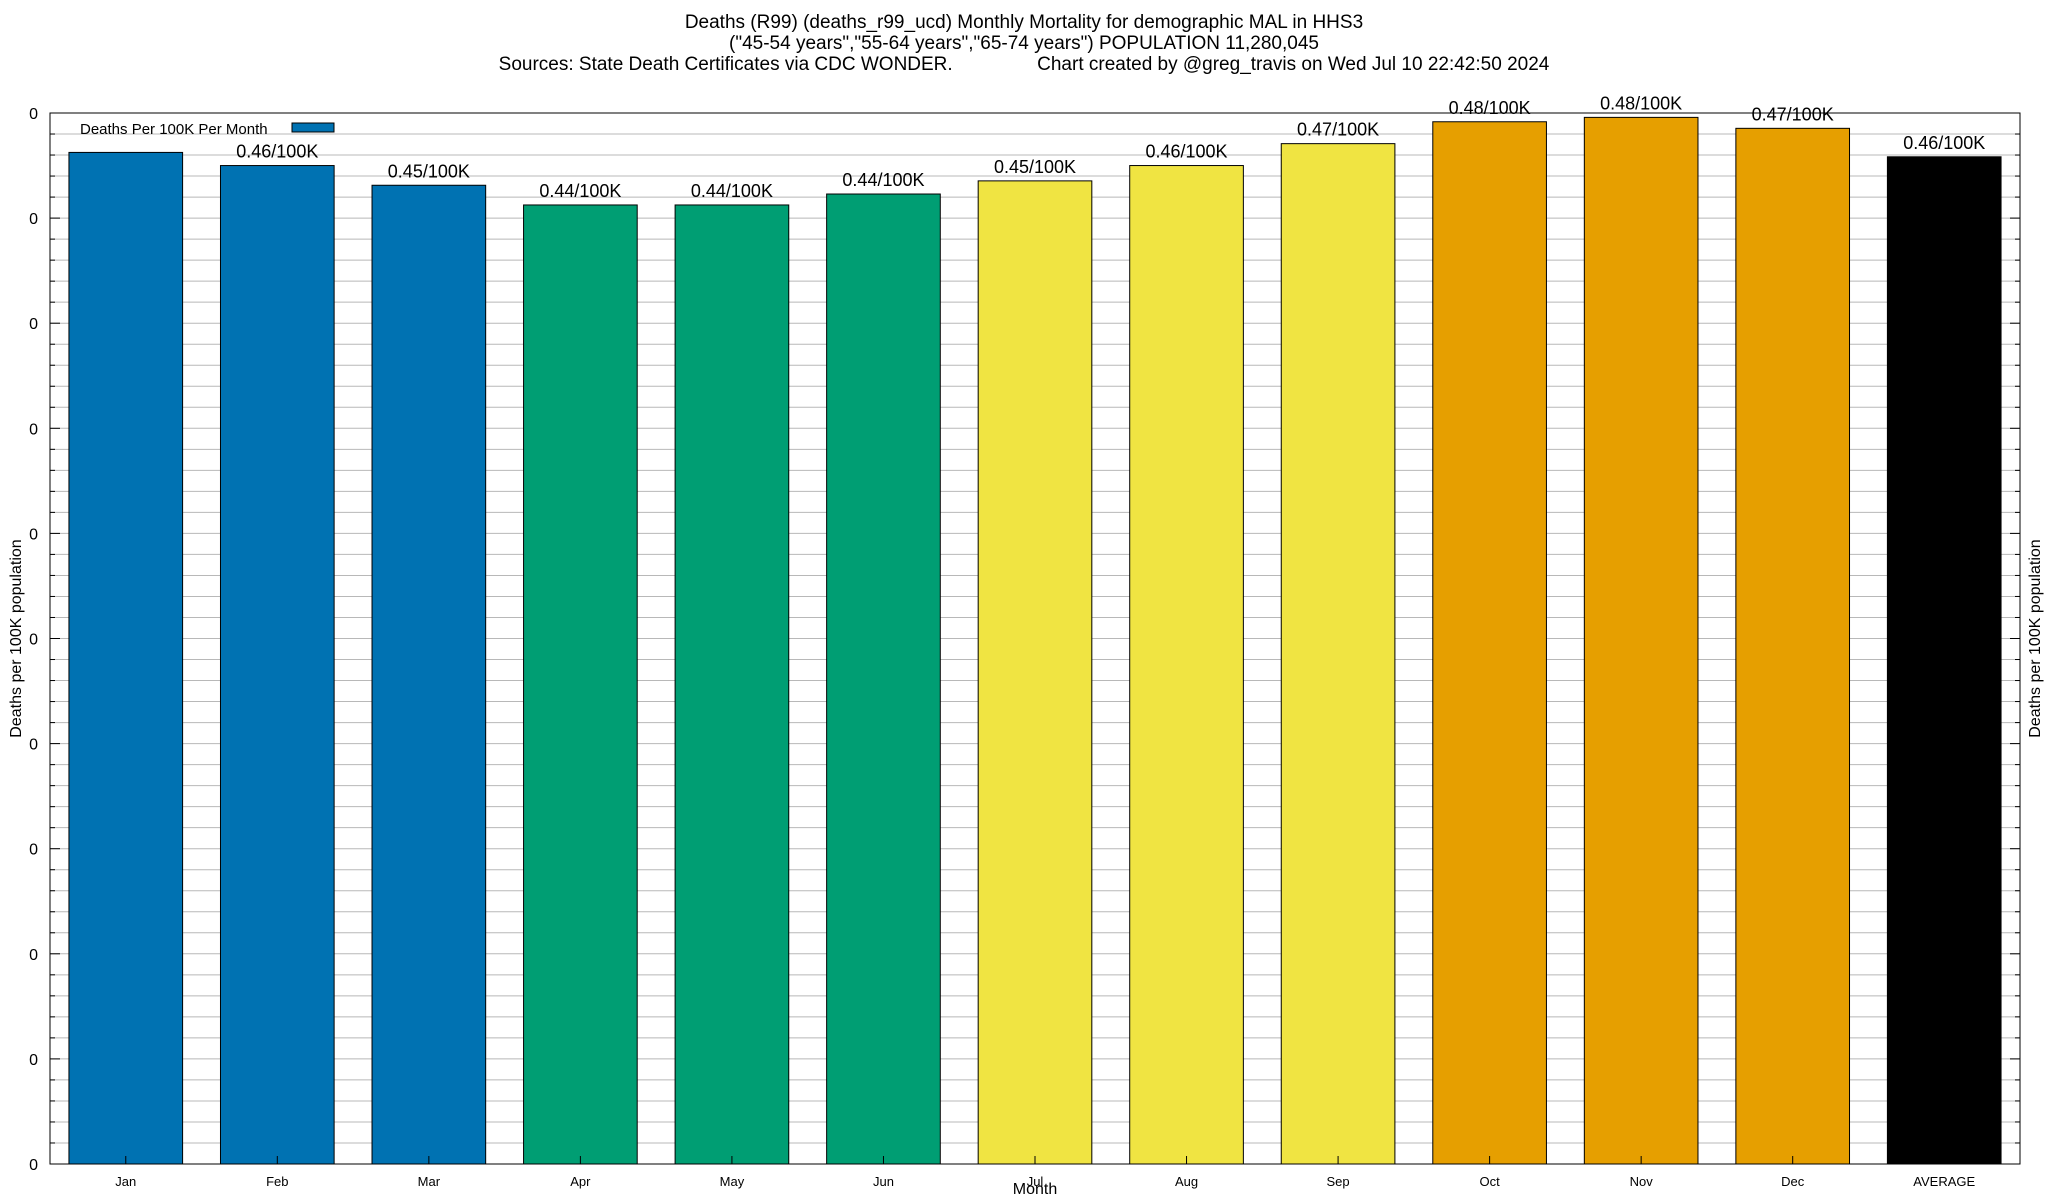 This screenshot has height=1200, width=2048. Describe the element at coordinates (1035, 1181) in the screenshot. I see `x-tick-label: Jul` at that location.